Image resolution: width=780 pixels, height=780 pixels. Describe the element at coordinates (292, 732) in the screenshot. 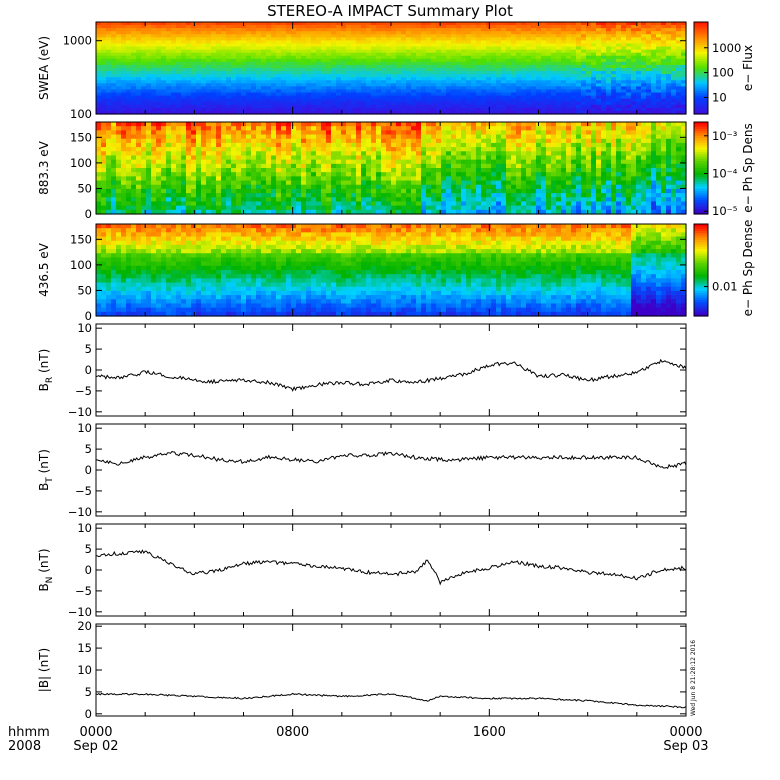

I see `x-tick-label: 0800` at that location.